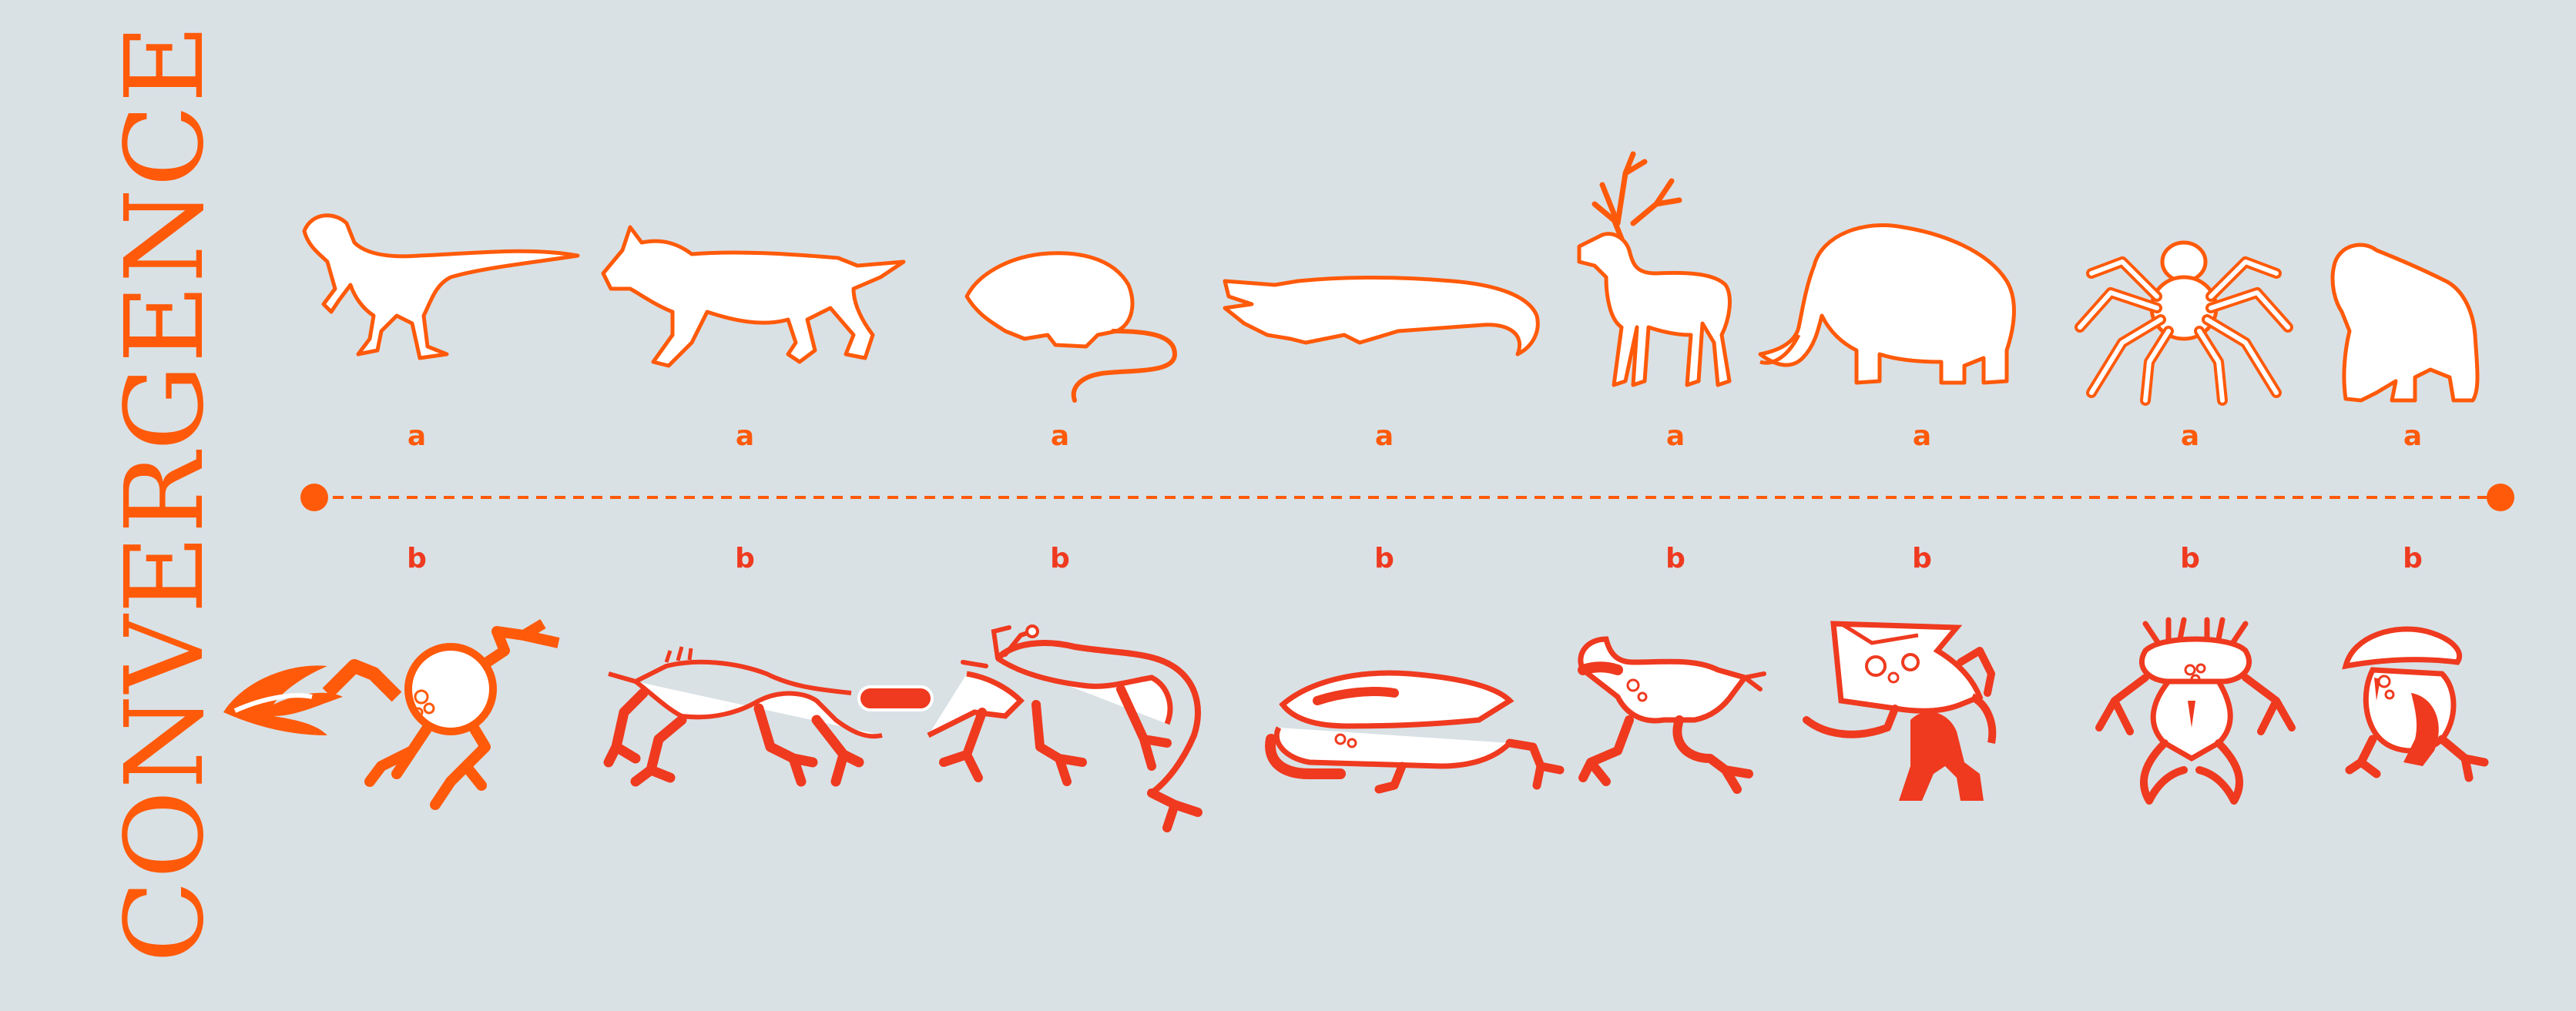  Describe the element at coordinates (768, 716) in the screenshot. I see `alien-wolf-creature-icon` at that location.